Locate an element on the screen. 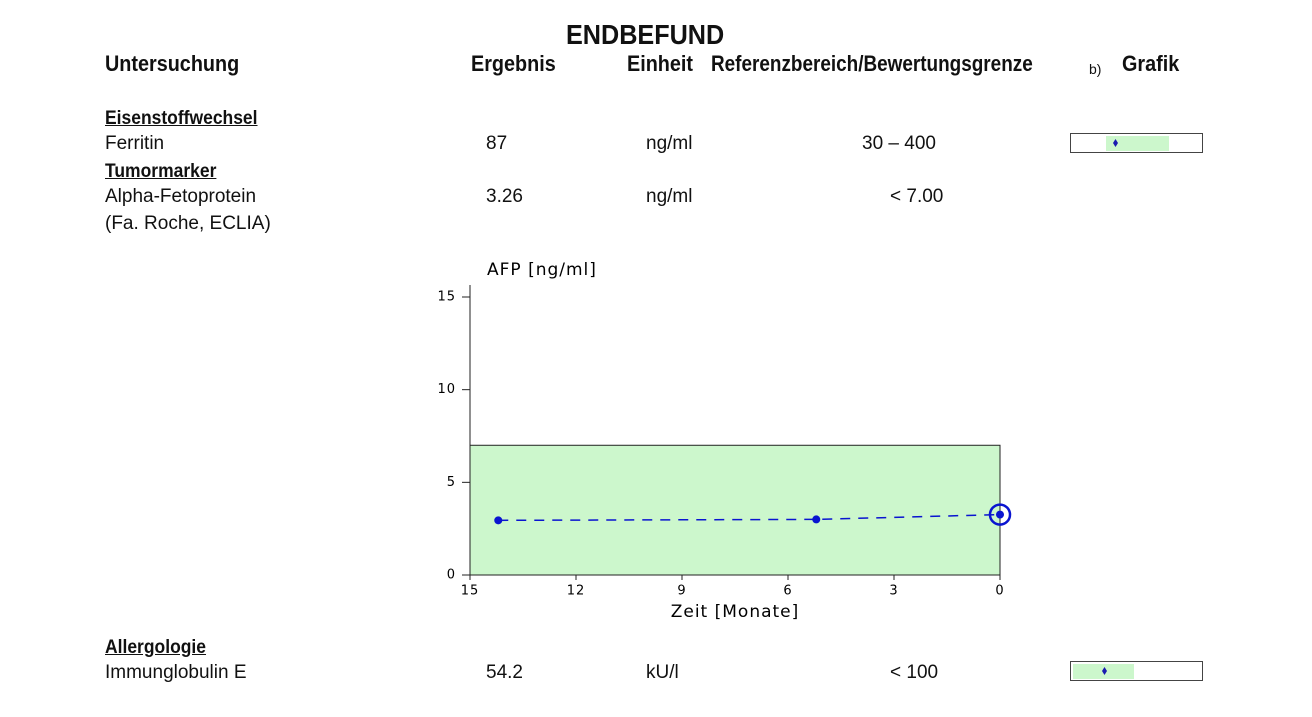  y-tick-label: 15 is located at coordinates (446, 297).